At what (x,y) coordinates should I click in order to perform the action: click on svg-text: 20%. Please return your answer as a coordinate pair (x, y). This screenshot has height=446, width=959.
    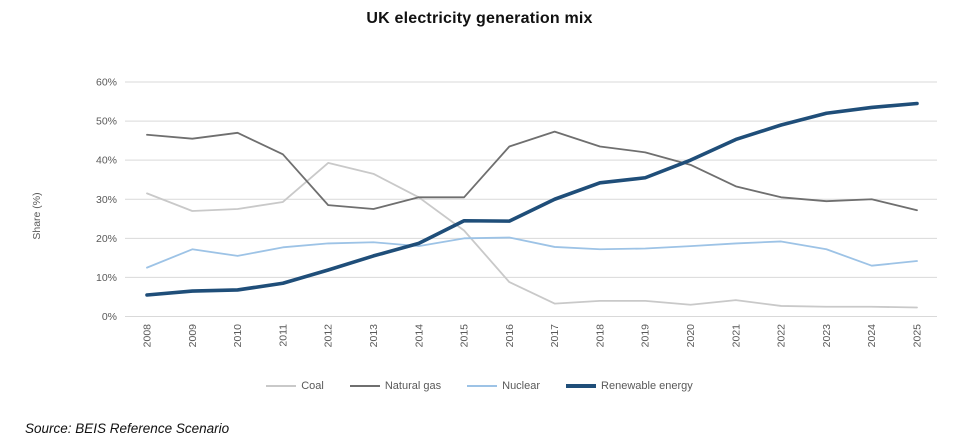
    Looking at the image, I should click on (106, 239).